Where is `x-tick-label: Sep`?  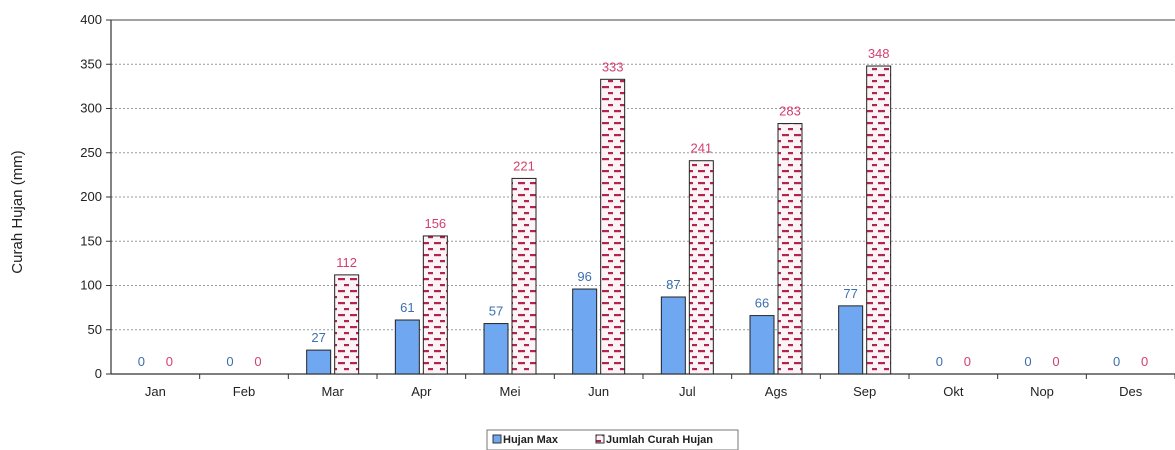
x-tick-label: Sep is located at coordinates (864, 391).